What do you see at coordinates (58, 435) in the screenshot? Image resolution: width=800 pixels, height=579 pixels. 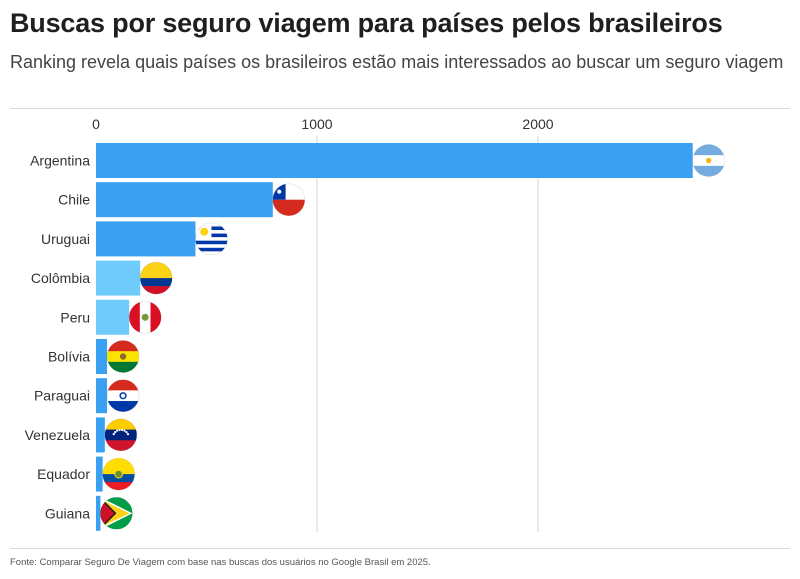 I see `category-label: Venezuela` at bounding box center [58, 435].